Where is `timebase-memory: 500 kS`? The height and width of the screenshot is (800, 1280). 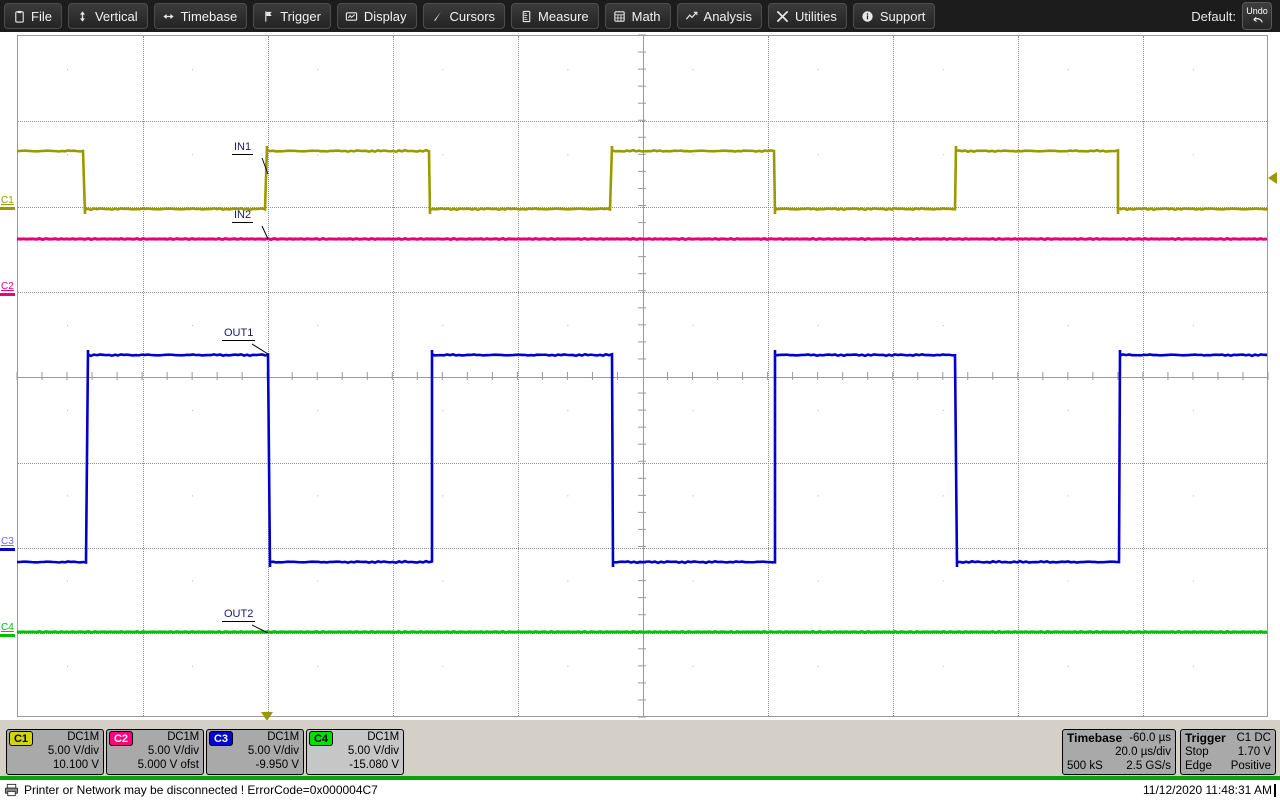
timebase-memory: 500 kS is located at coordinates (1085, 766).